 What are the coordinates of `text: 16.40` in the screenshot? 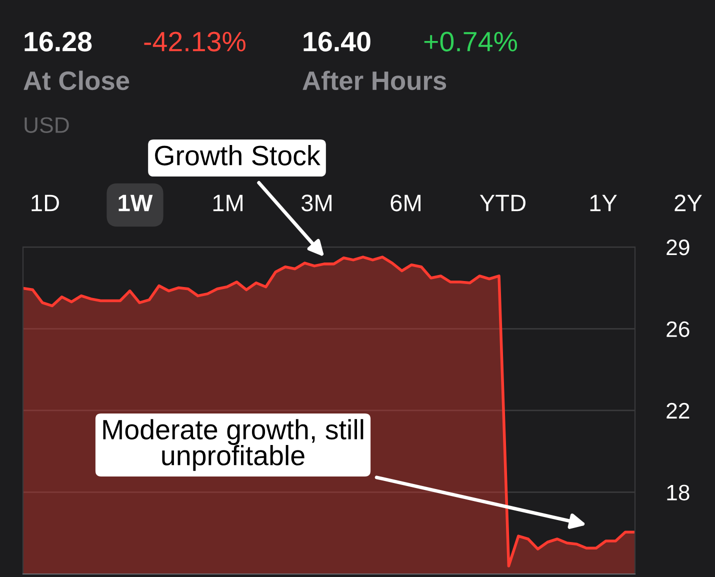 It's located at (337, 42).